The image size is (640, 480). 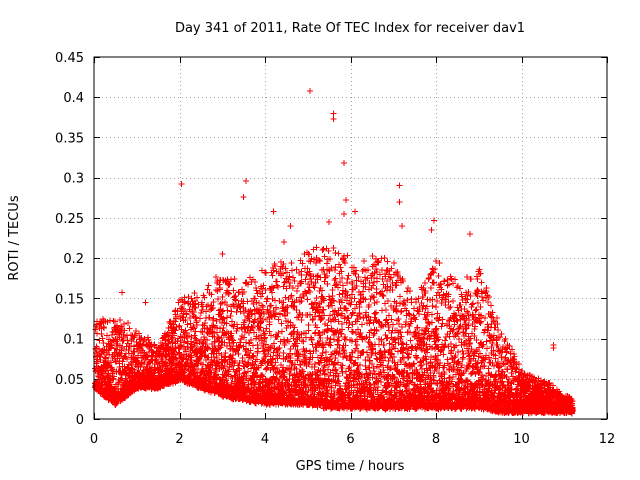 I want to click on x-tick-label: 12, so click(x=607, y=439).